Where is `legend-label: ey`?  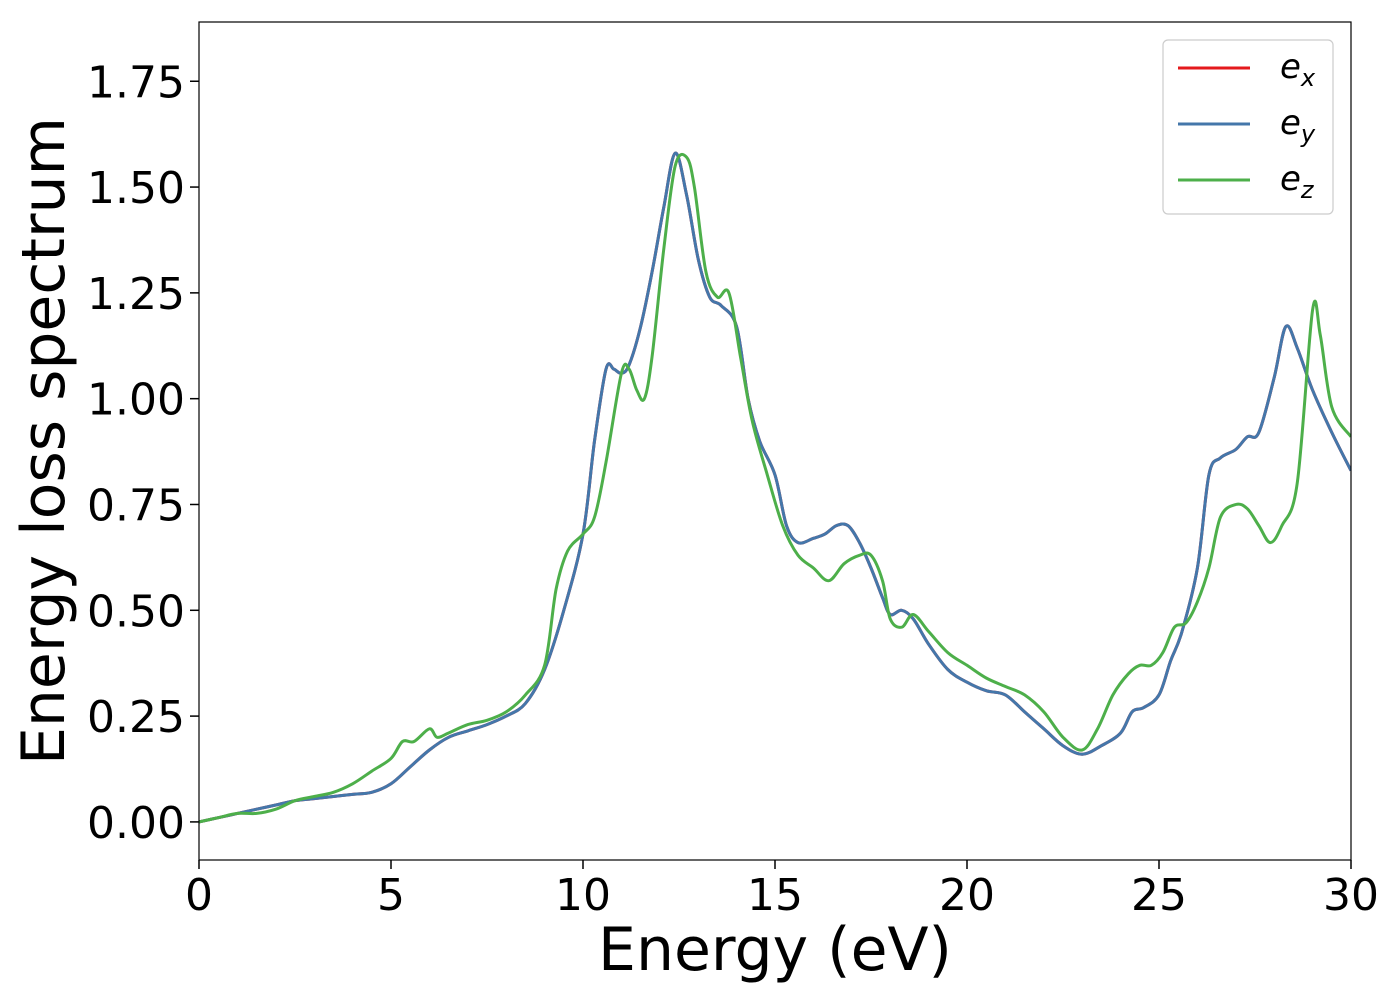 legend-label: ey is located at coordinates (1298, 125).